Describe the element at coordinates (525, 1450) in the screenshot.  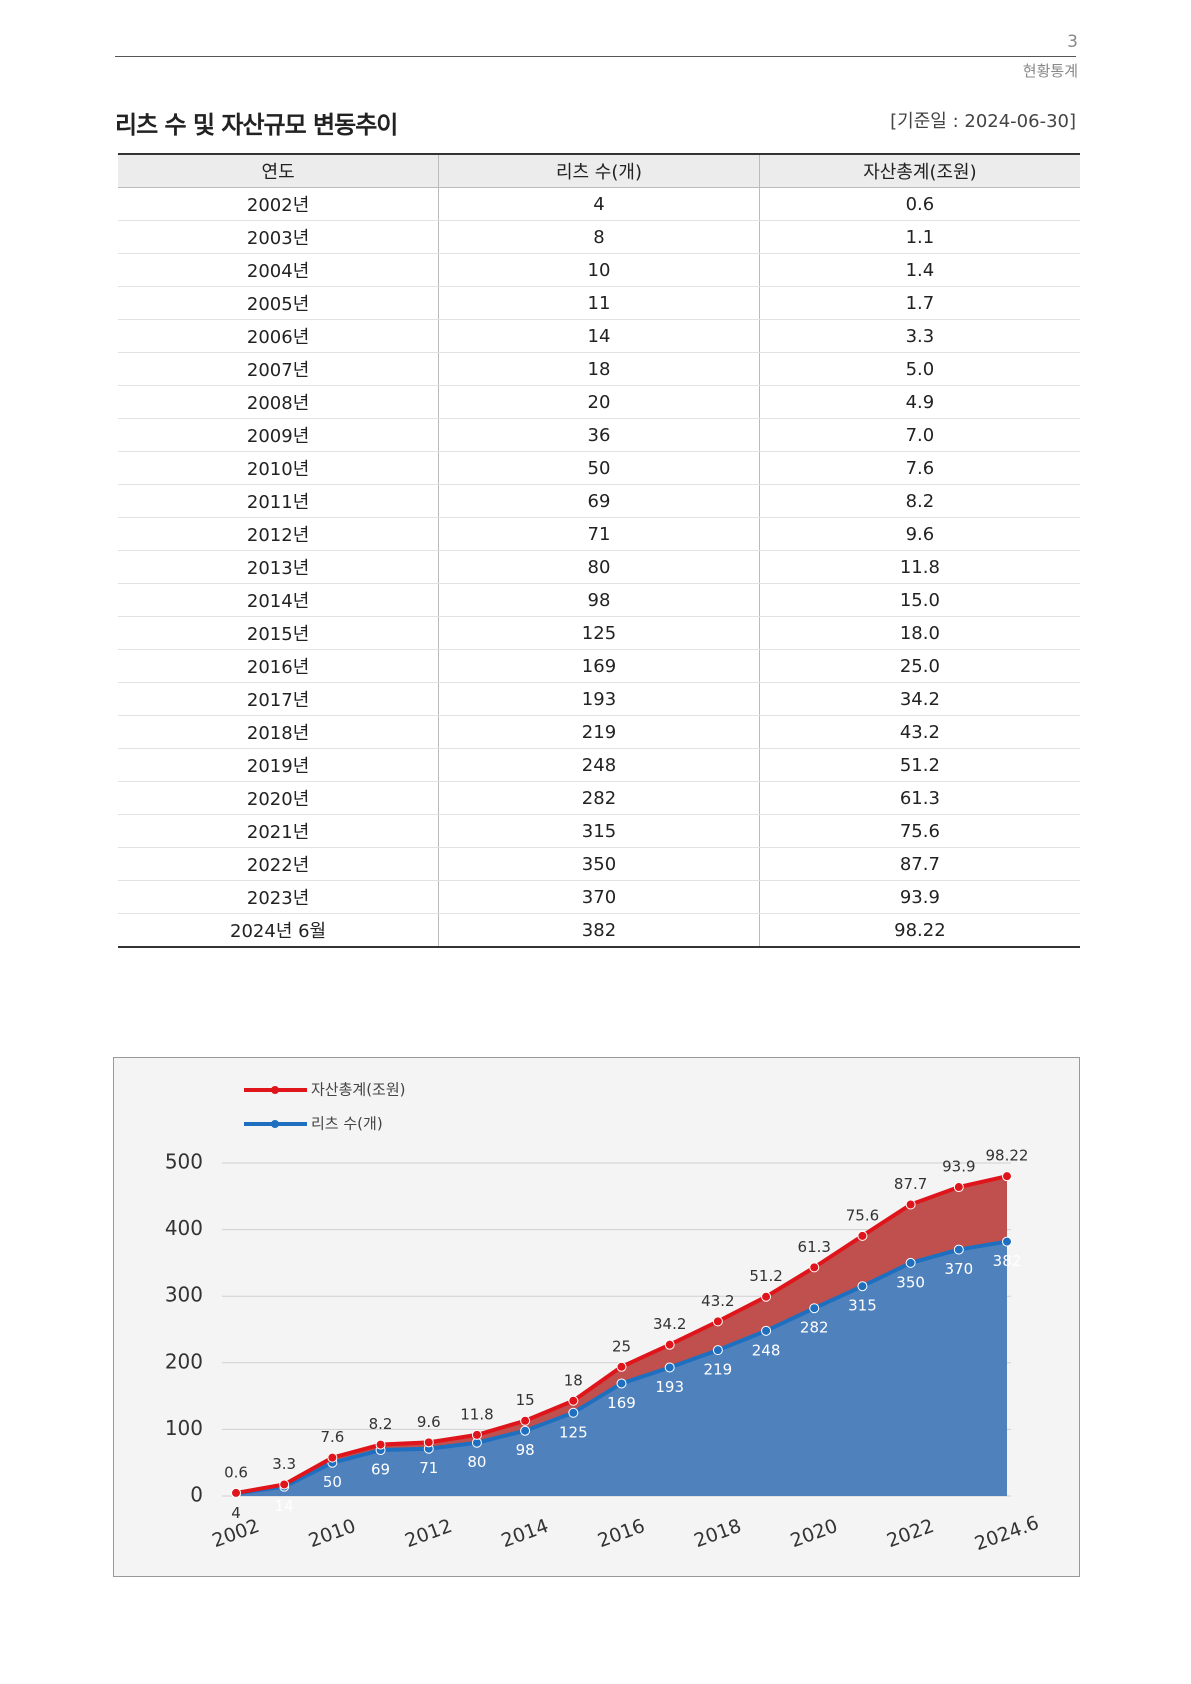
I see `data-label: 98` at that location.